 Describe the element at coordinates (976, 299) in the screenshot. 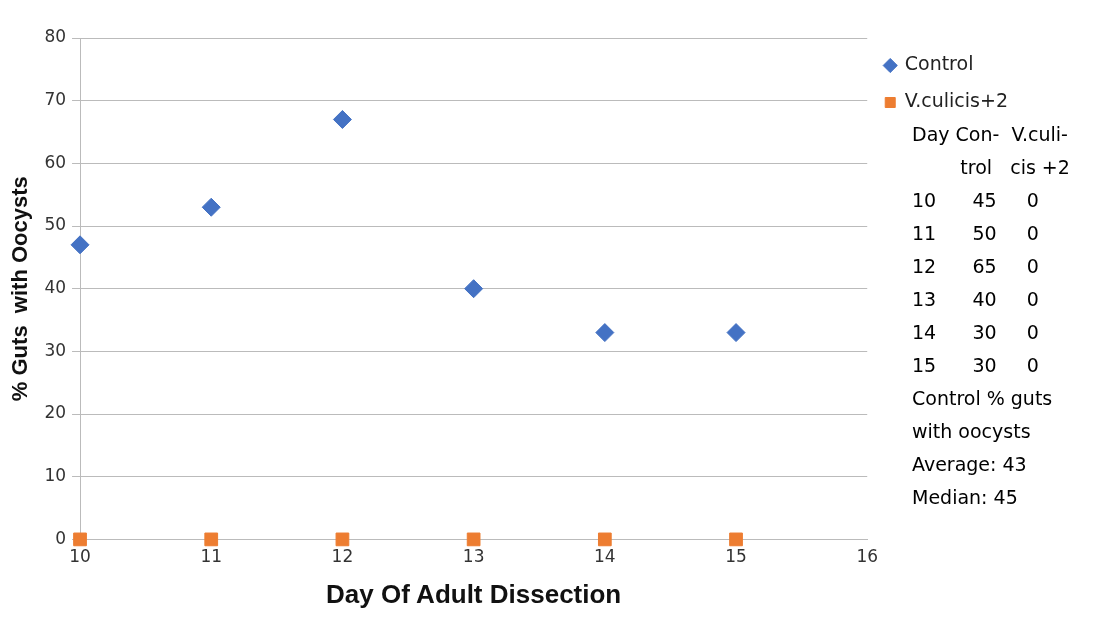

I see `text: 13 40 0` at that location.